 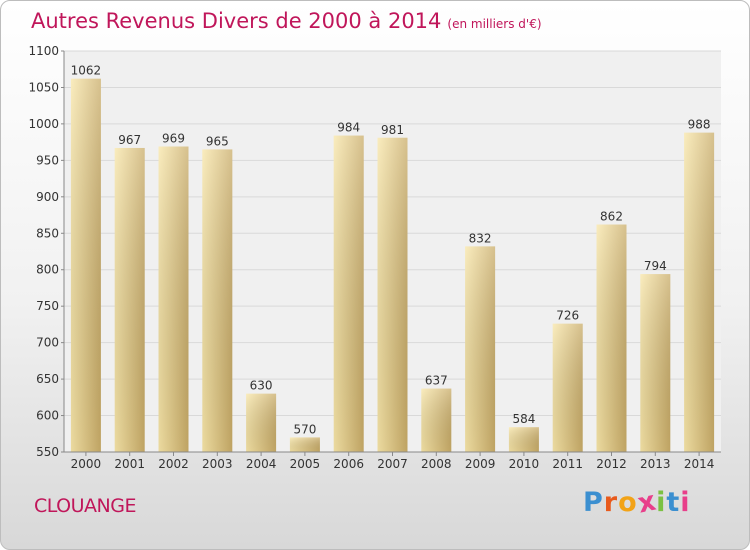 What do you see at coordinates (611, 464) in the screenshot?
I see `x-tick-label-2012: 2012` at bounding box center [611, 464].